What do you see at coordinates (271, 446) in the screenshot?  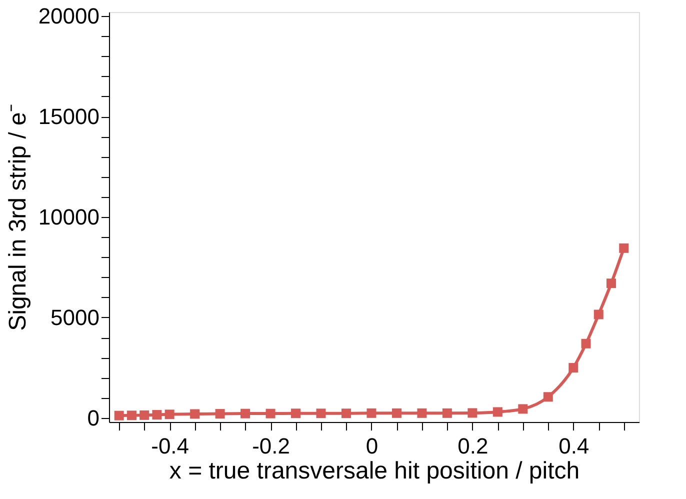 I see `x-tick-label: -0.2` at bounding box center [271, 446].